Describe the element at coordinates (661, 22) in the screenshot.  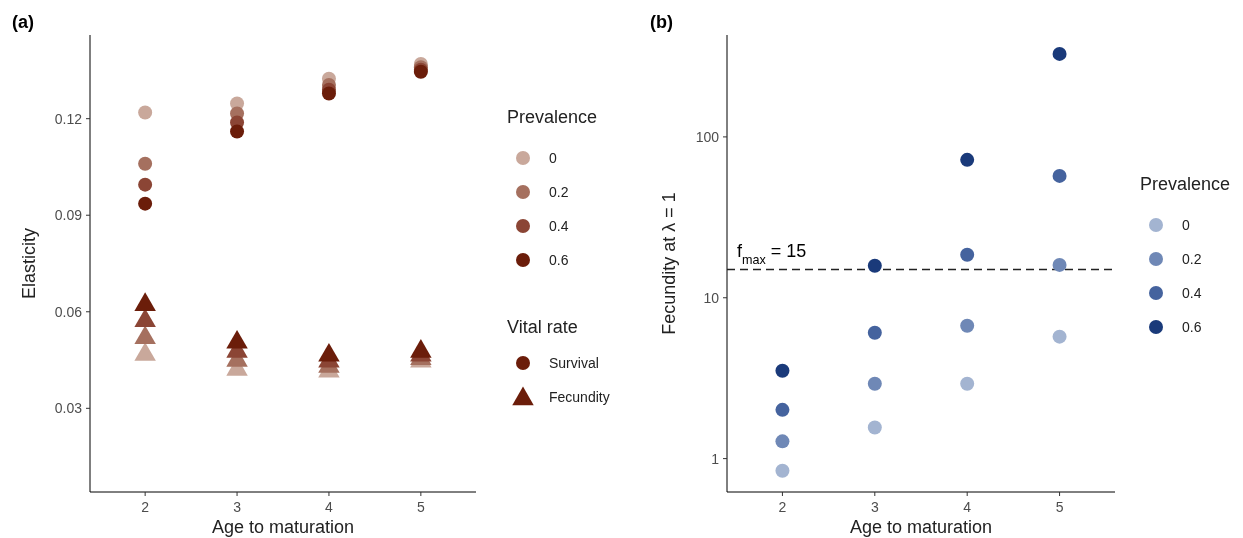
I see `chart-title: (b)` at that location.